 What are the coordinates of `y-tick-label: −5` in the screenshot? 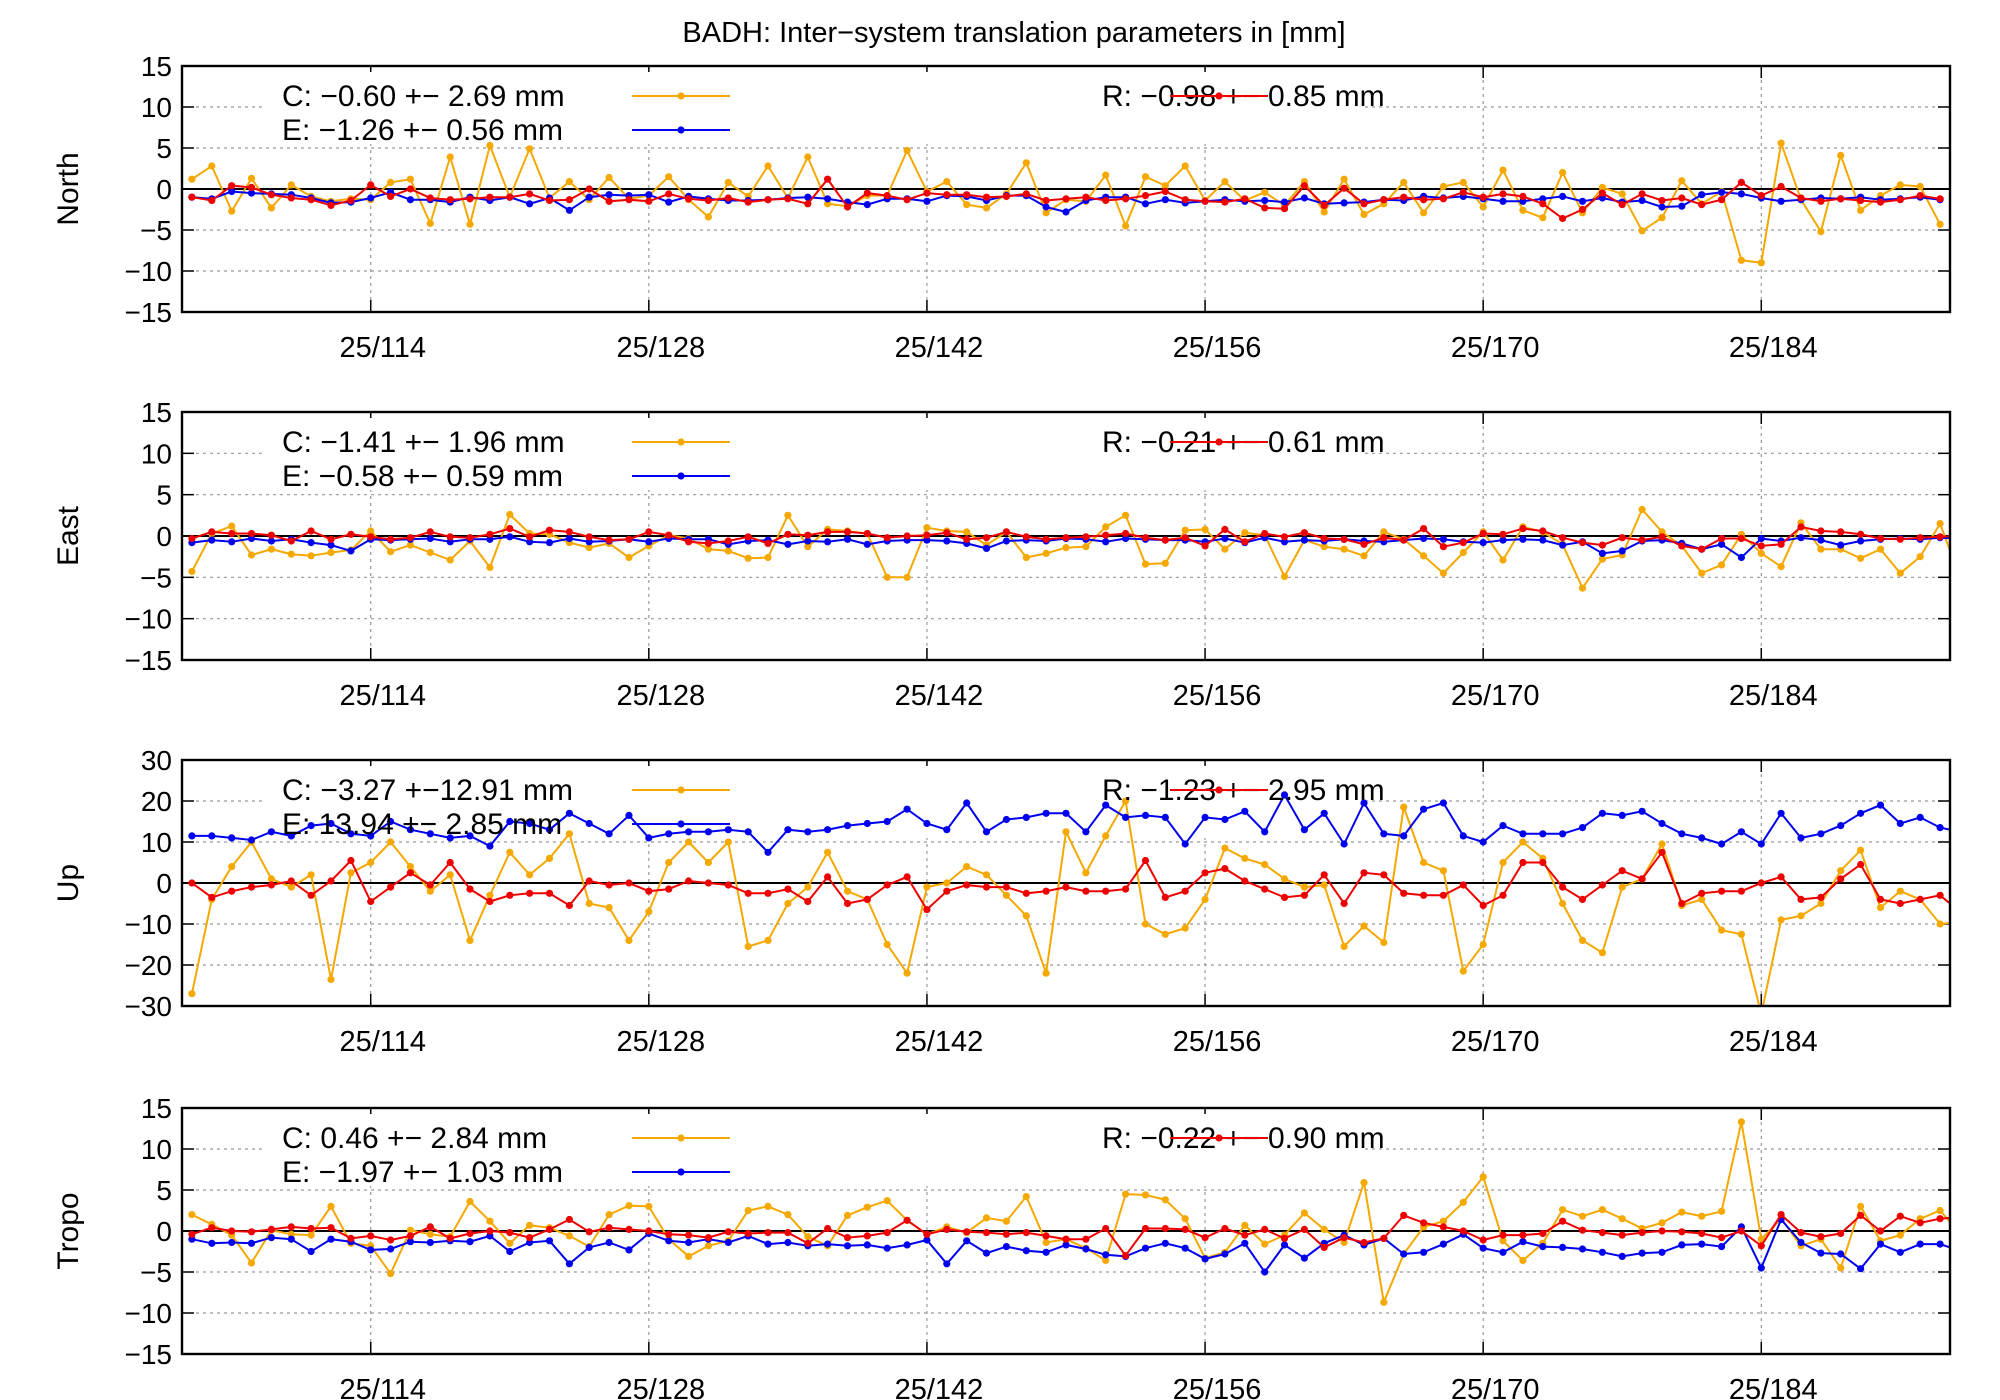 It's located at (156, 577).